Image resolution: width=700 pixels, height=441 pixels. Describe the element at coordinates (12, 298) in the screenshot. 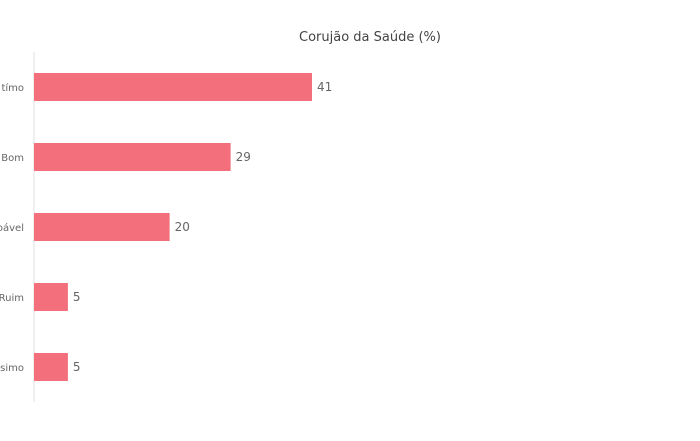

I see `category-label-3: Ruim` at that location.